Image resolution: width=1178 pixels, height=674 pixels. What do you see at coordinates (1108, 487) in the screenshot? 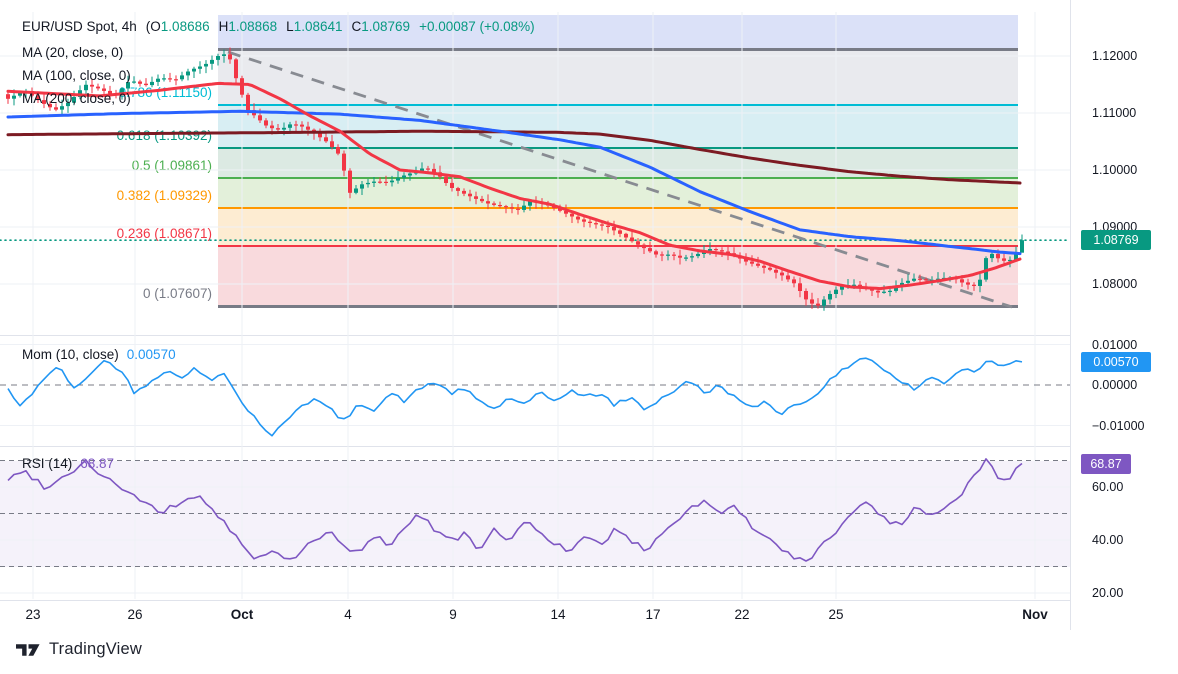
I see `rsi-tick: 60.00` at bounding box center [1108, 487].